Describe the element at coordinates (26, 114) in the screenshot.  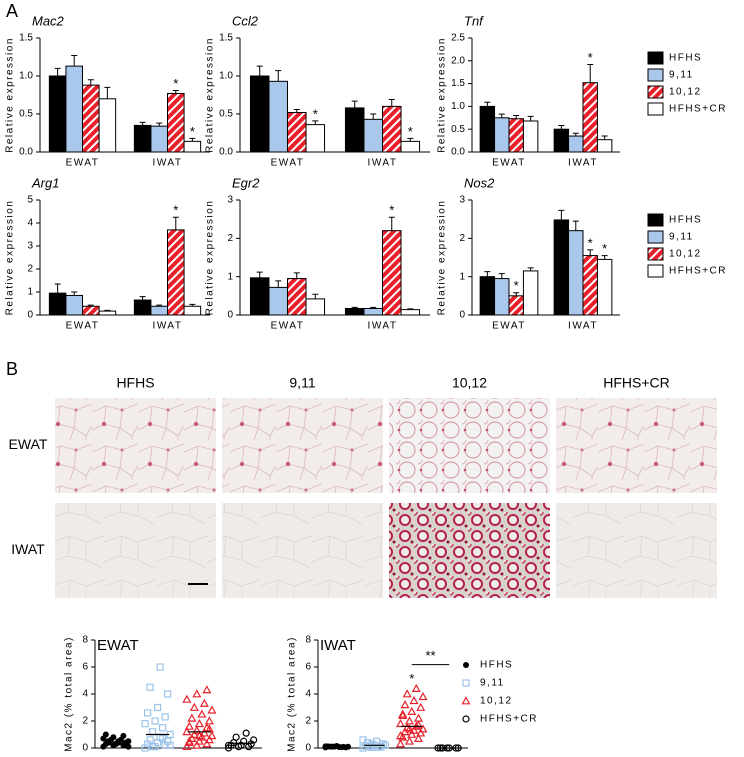
I see `y-tick-label: 0.5` at that location.